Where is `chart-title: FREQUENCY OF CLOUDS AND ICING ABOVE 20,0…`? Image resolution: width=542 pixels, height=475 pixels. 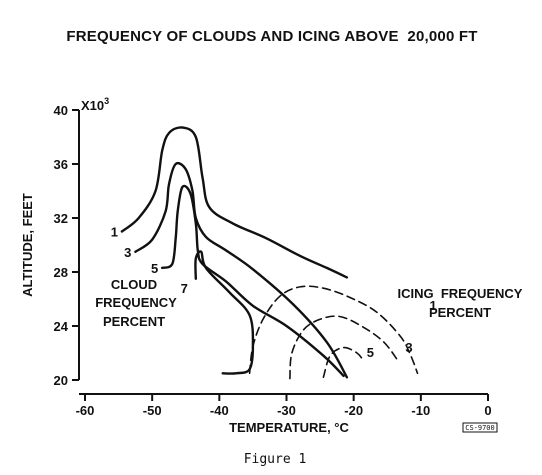
chart-title: FREQUENCY OF CLOUDS AND ICING ABOVE 20,0… is located at coordinates (271, 36).